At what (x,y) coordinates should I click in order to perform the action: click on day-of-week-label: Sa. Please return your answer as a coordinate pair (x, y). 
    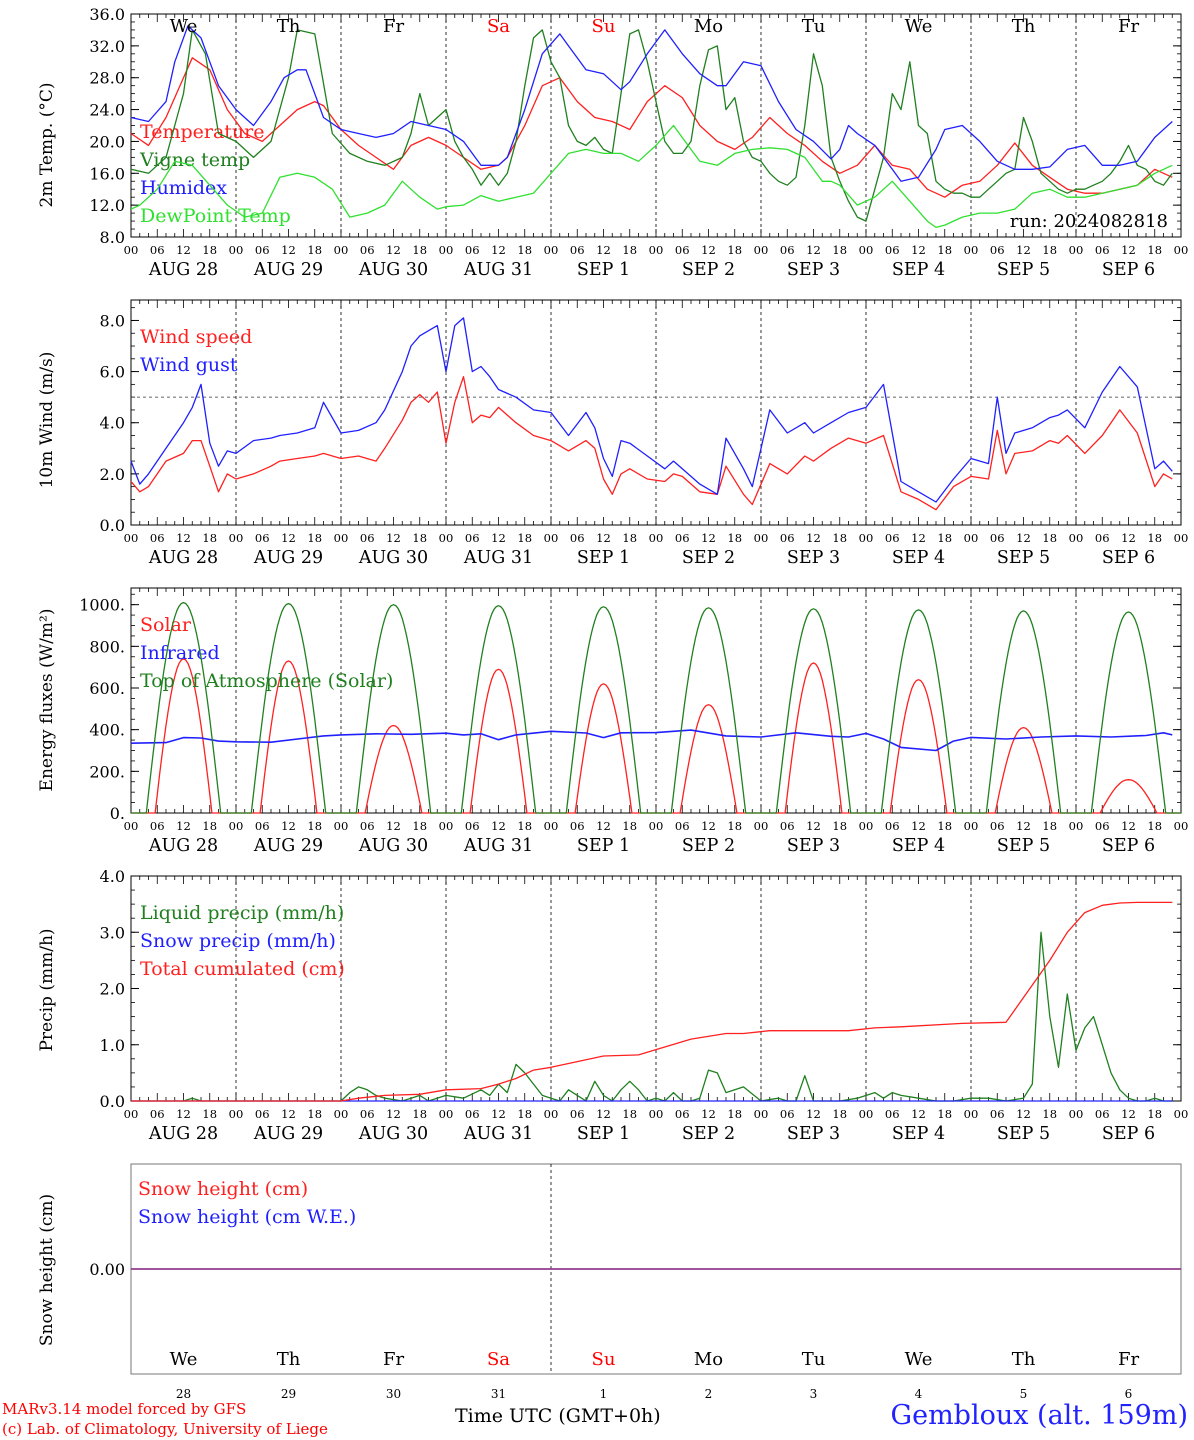
    Looking at the image, I should click on (498, 1359).